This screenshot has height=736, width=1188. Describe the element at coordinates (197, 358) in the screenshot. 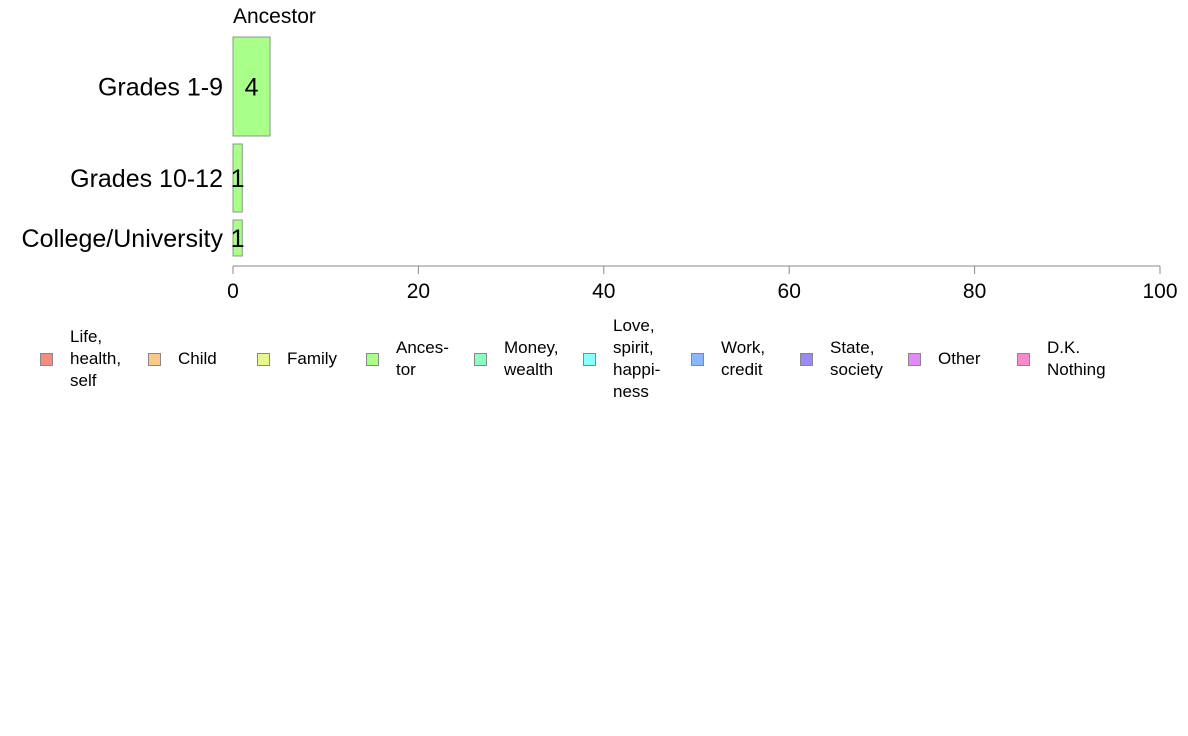

I see `legend-label: Child` at that location.